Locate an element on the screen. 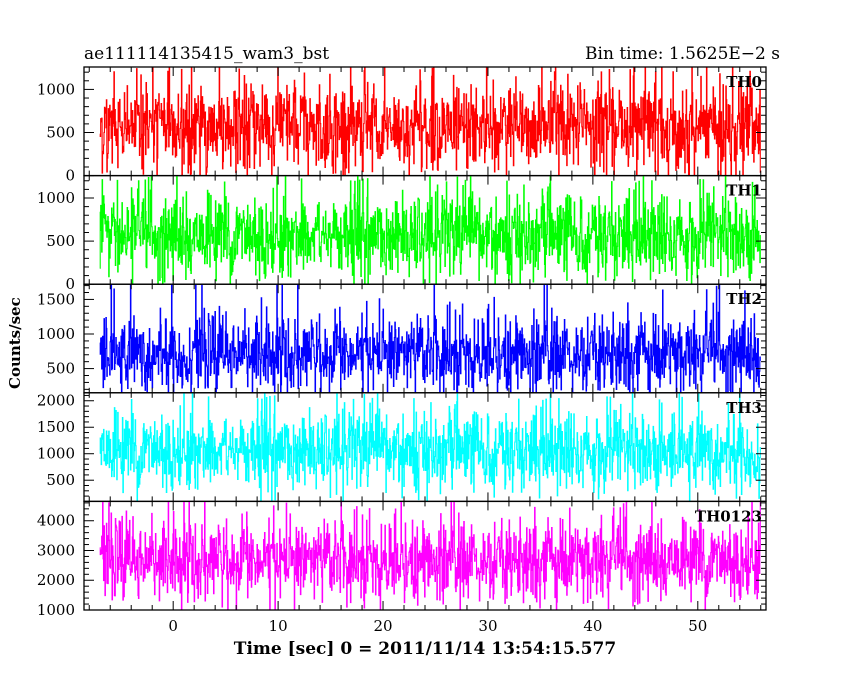 The image size is (850, 680). panel-name-label: TH3 is located at coordinates (744, 408).